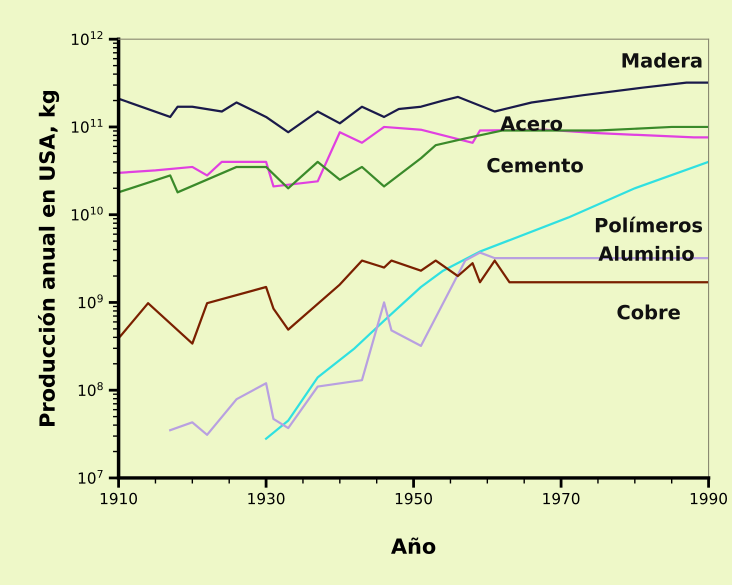 The width and height of the screenshot is (732, 585). Describe the element at coordinates (648, 312) in the screenshot. I see `series-label: Cobre` at that location.